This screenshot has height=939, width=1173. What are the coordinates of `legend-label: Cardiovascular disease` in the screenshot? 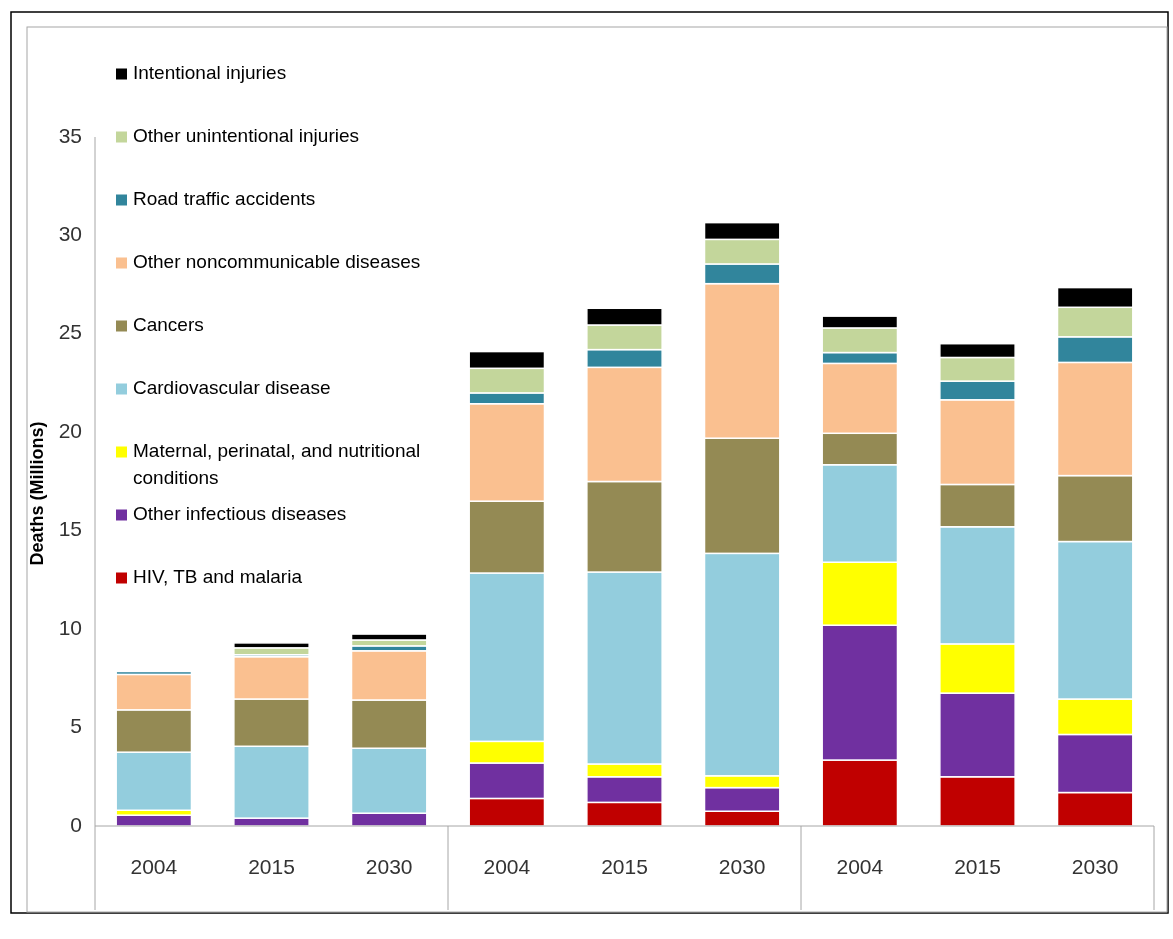 It's located at (232, 388).